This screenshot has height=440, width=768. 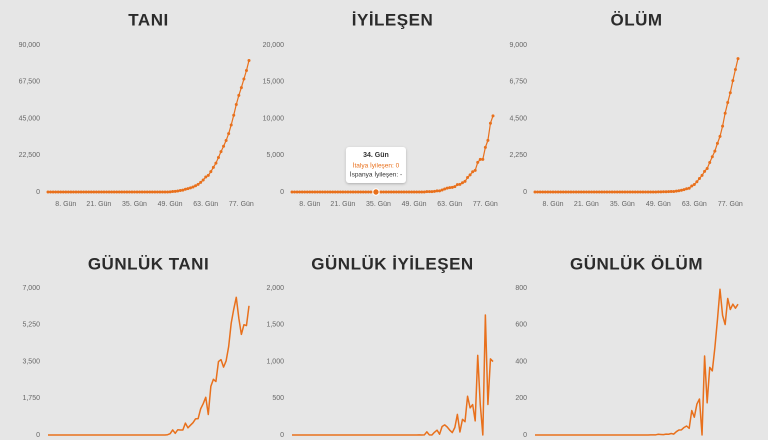 What do you see at coordinates (274, 45) in the screenshot?
I see `y-tick-label: 20,000` at bounding box center [274, 45].